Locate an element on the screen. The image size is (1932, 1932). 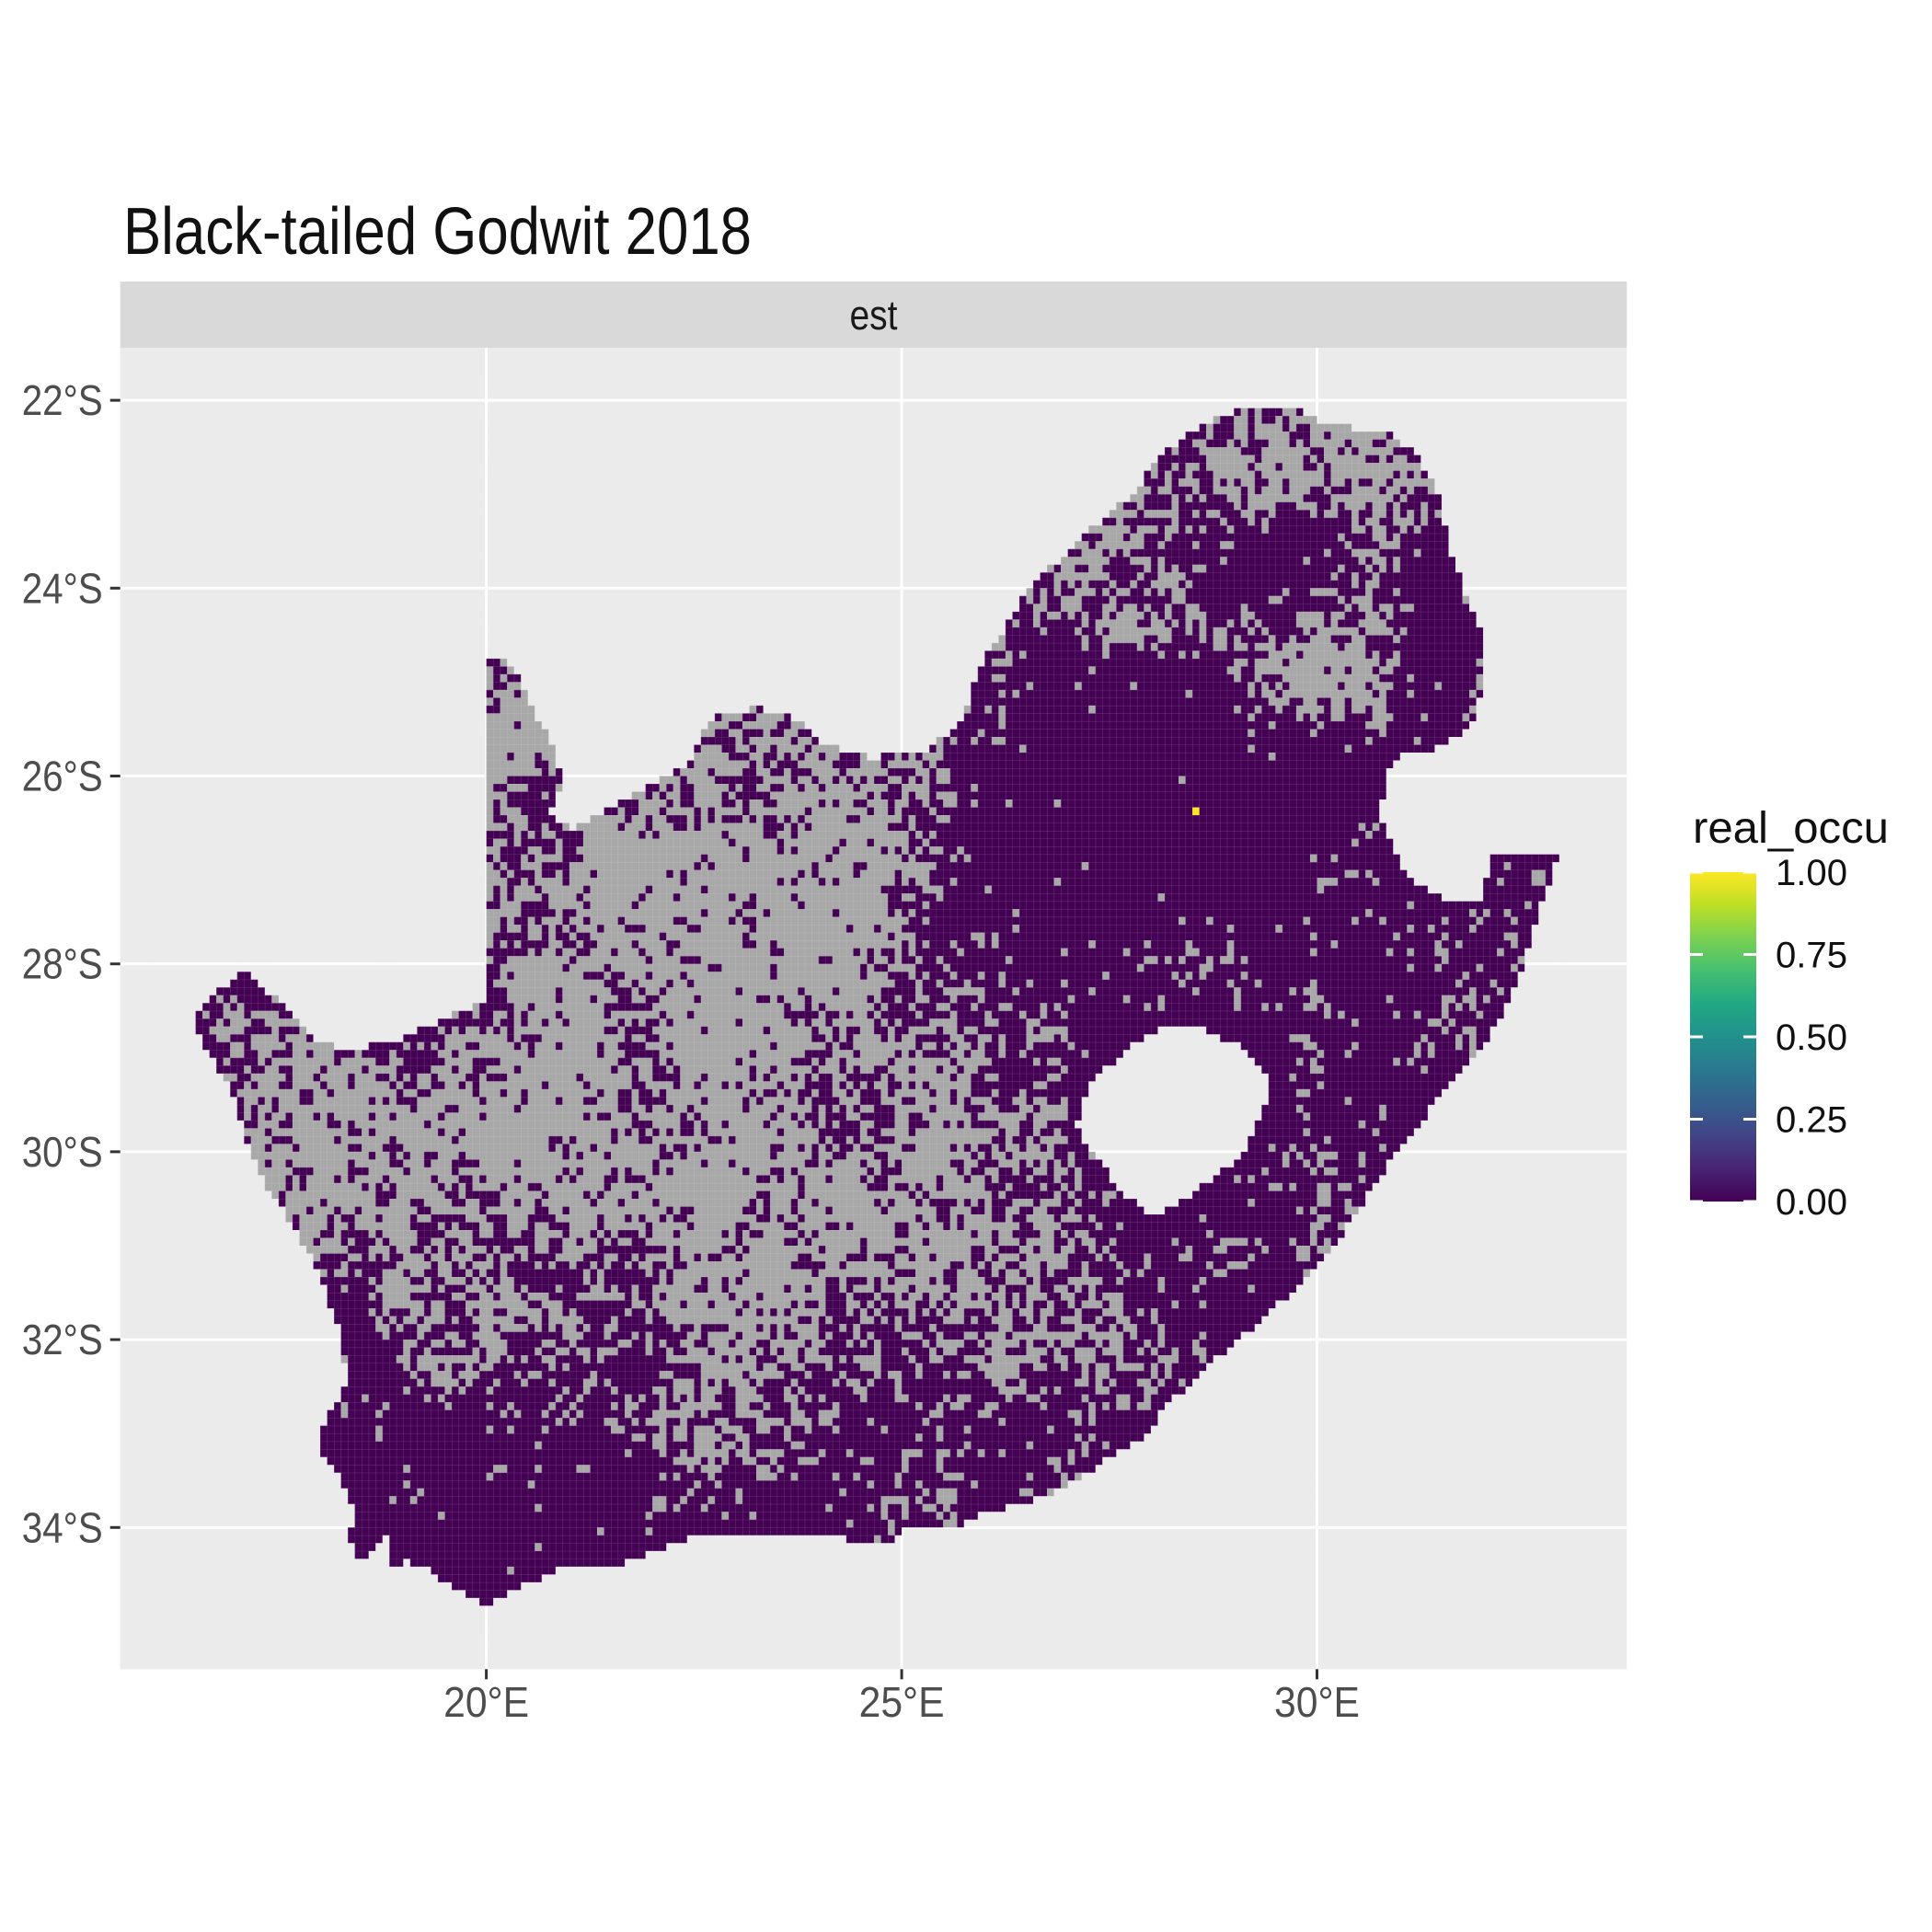
svg-text: est is located at coordinates (874, 315).